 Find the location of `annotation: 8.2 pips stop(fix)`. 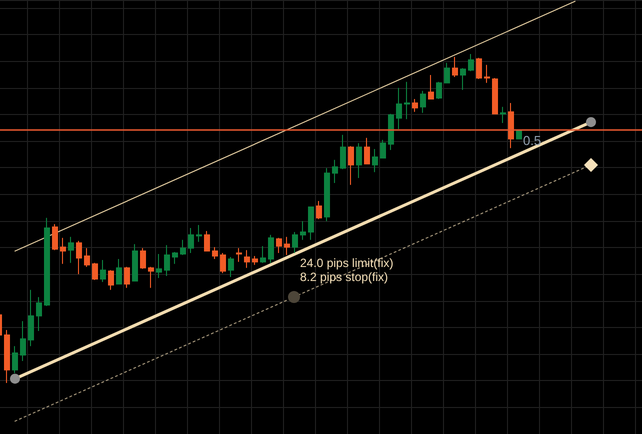

annotation: 8.2 pips stop(fix) is located at coordinates (344, 277).